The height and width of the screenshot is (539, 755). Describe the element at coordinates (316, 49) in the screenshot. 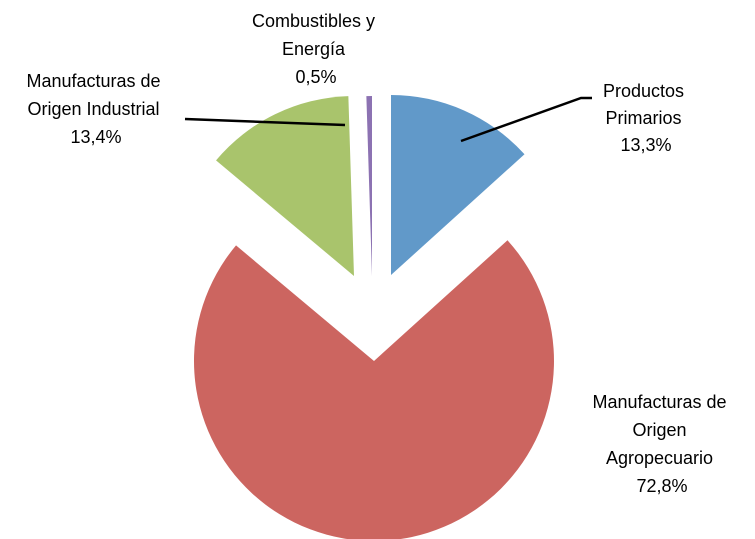

I see `slice-label-combustibles-y-energia: Combustibles y Energía 0,5%` at that location.